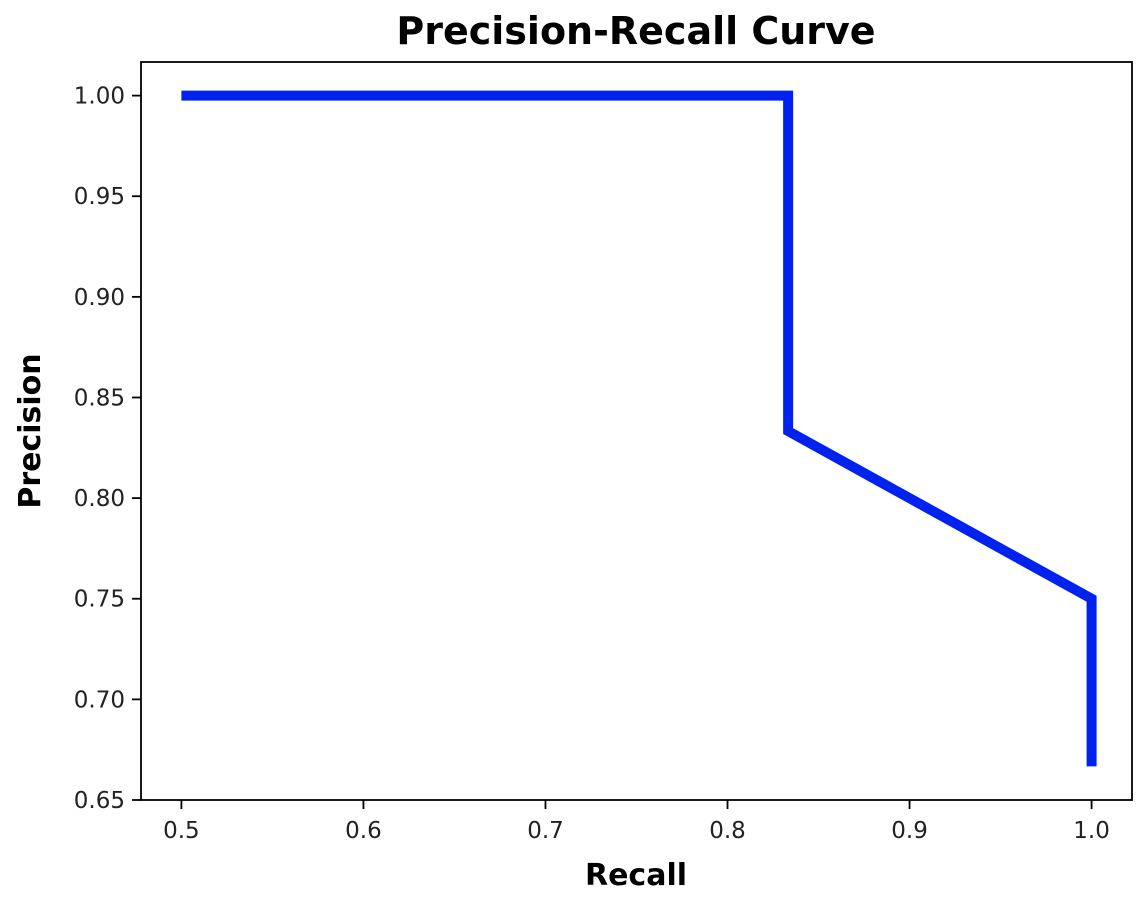  Describe the element at coordinates (1091, 831) in the screenshot. I see `x-tick-label: 1.0` at that location.